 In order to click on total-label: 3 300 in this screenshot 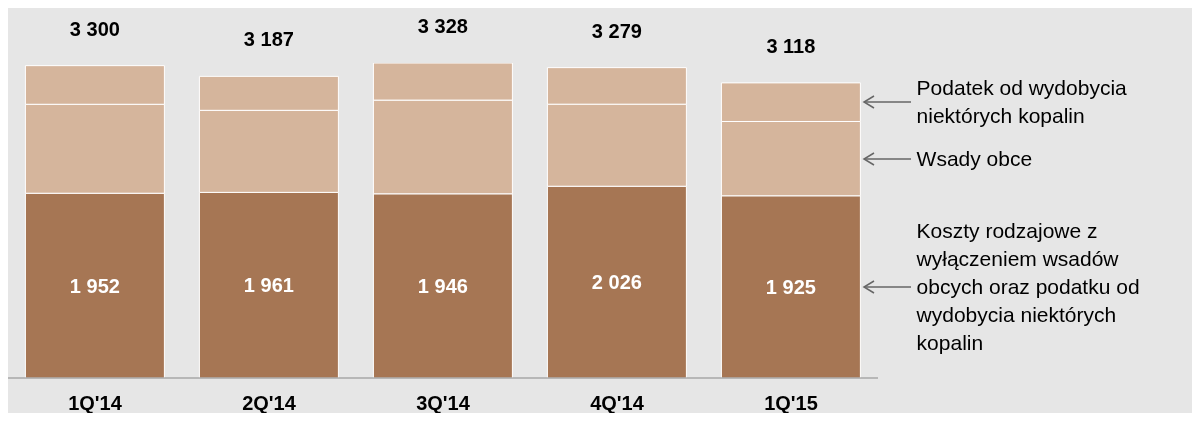, I will do `click(94, 28)`.